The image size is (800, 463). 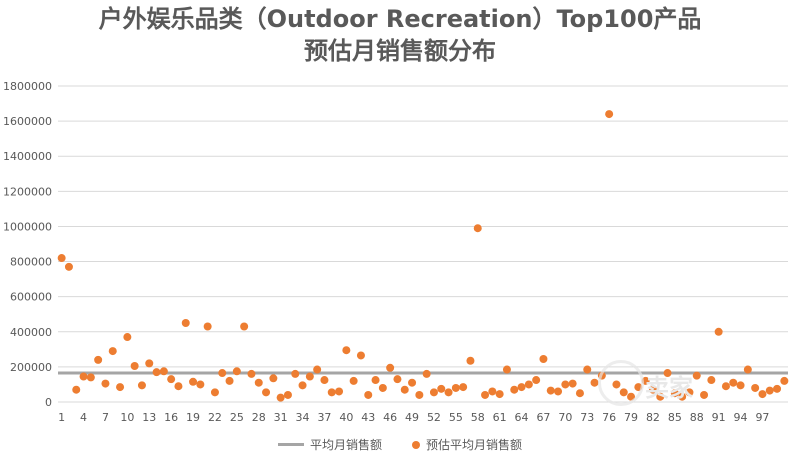 What do you see at coordinates (171, 417) in the screenshot?
I see `x-tick-label: 16` at bounding box center [171, 417].